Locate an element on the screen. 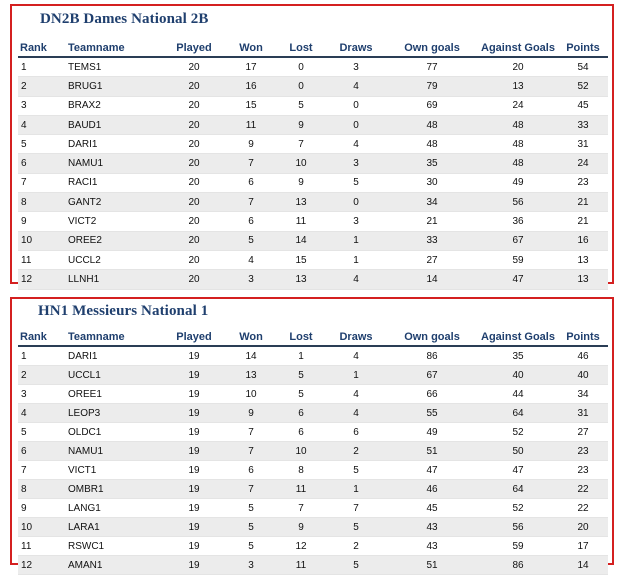 This screenshot has height=575, width=626. table-row: 12 AMAN1 19 3 11 5 51 86 14 is located at coordinates (313, 565).